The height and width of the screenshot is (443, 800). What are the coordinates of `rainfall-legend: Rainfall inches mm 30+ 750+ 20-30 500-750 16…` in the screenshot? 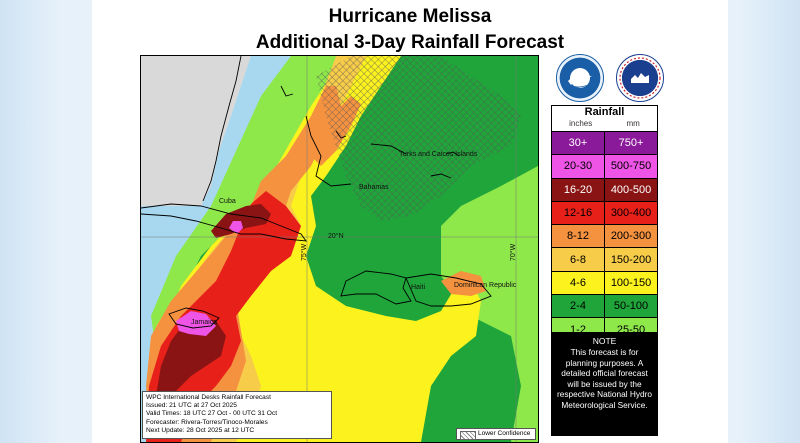 It's located at (604, 223).